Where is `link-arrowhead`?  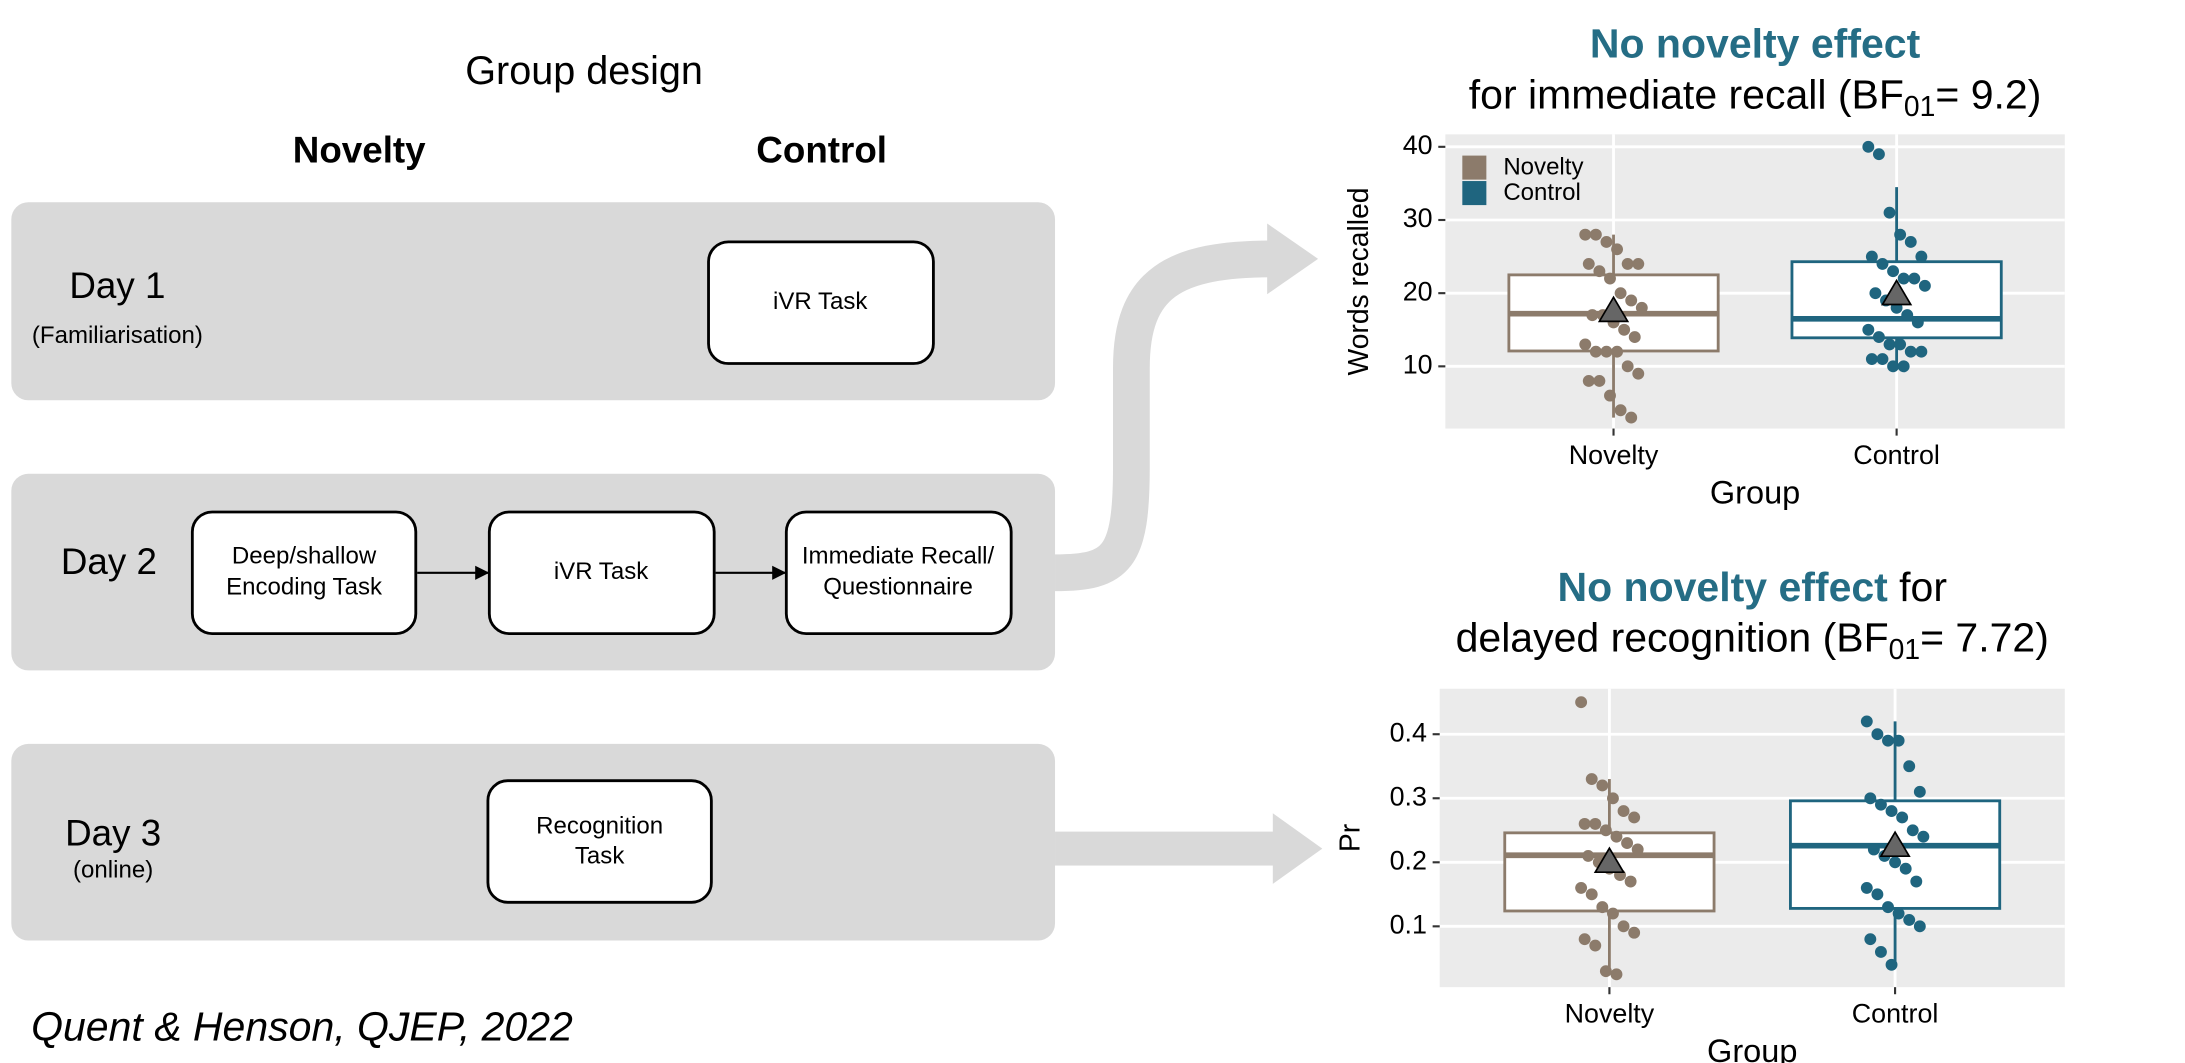
link-arrowhead is located at coordinates (1297, 848).